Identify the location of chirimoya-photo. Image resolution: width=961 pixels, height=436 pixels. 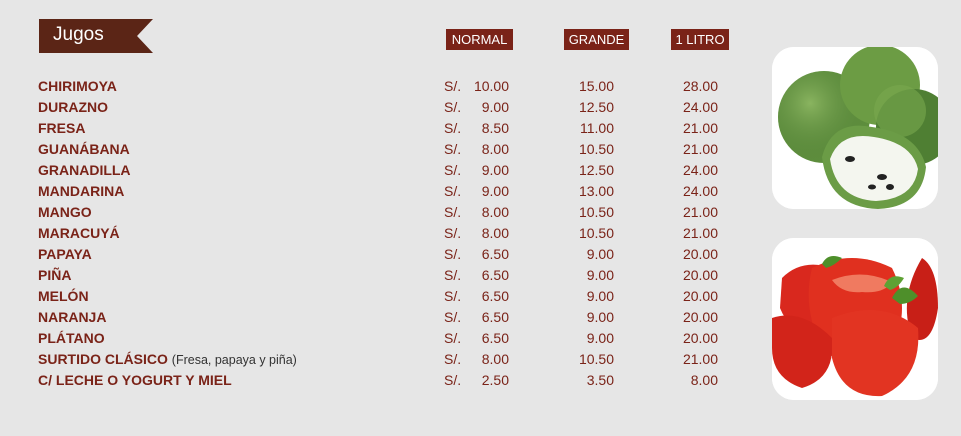
(855, 128).